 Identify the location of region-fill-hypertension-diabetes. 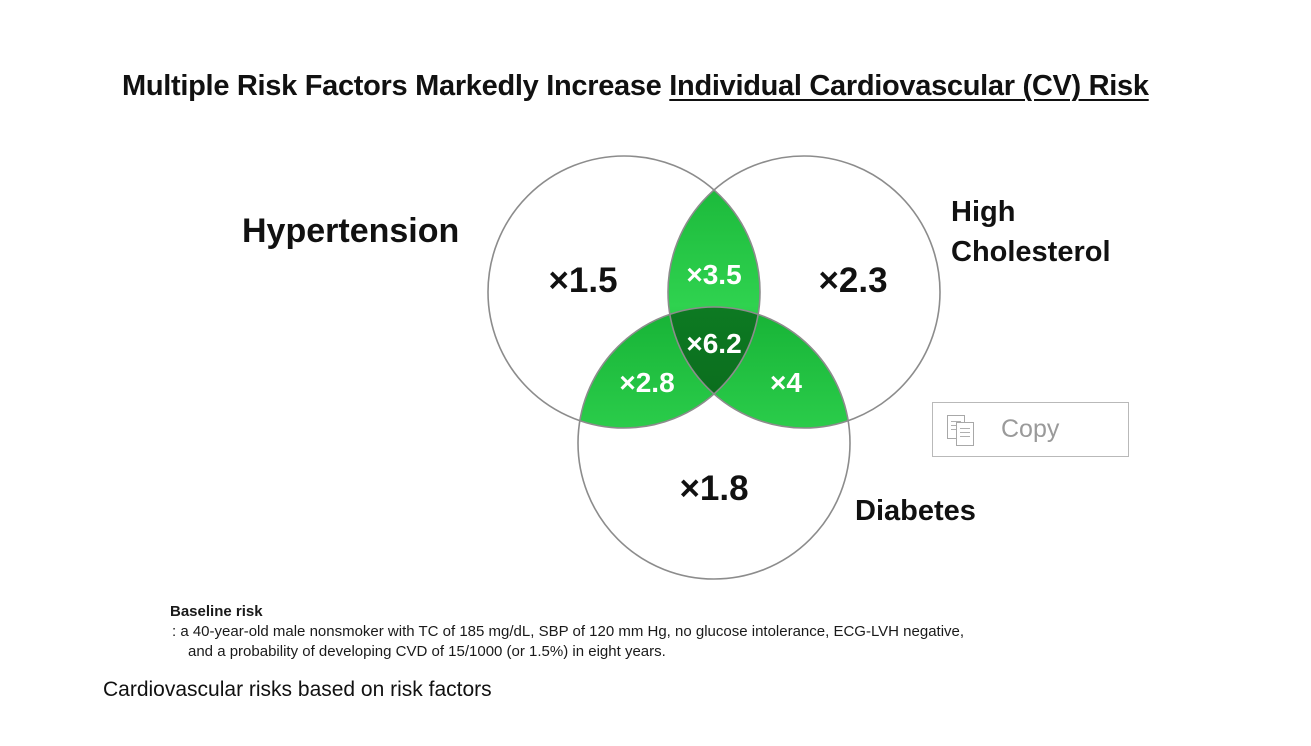
(669, 367).